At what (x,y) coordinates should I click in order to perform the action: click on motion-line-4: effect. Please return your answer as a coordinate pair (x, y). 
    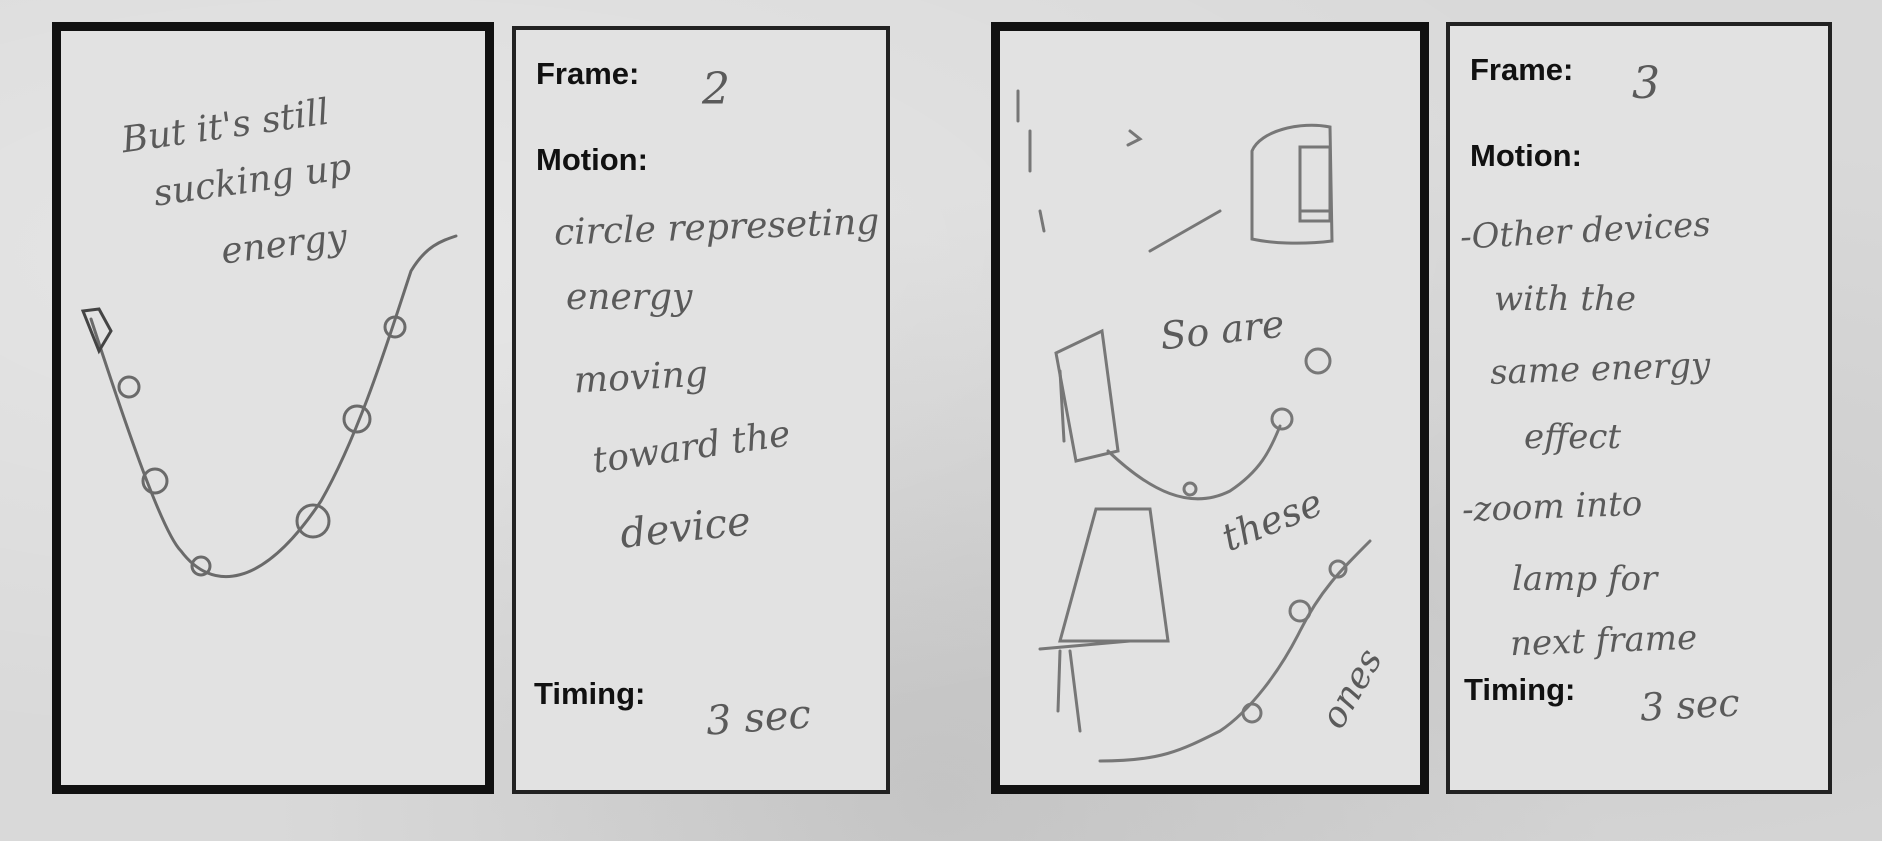
    Looking at the image, I should click on (1573, 437).